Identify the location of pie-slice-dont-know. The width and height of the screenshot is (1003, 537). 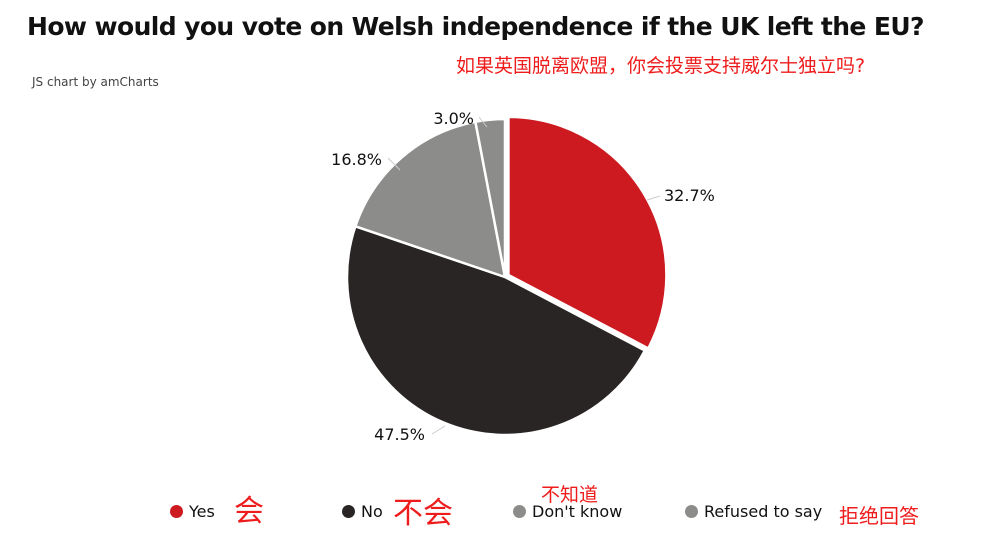
(430, 199).